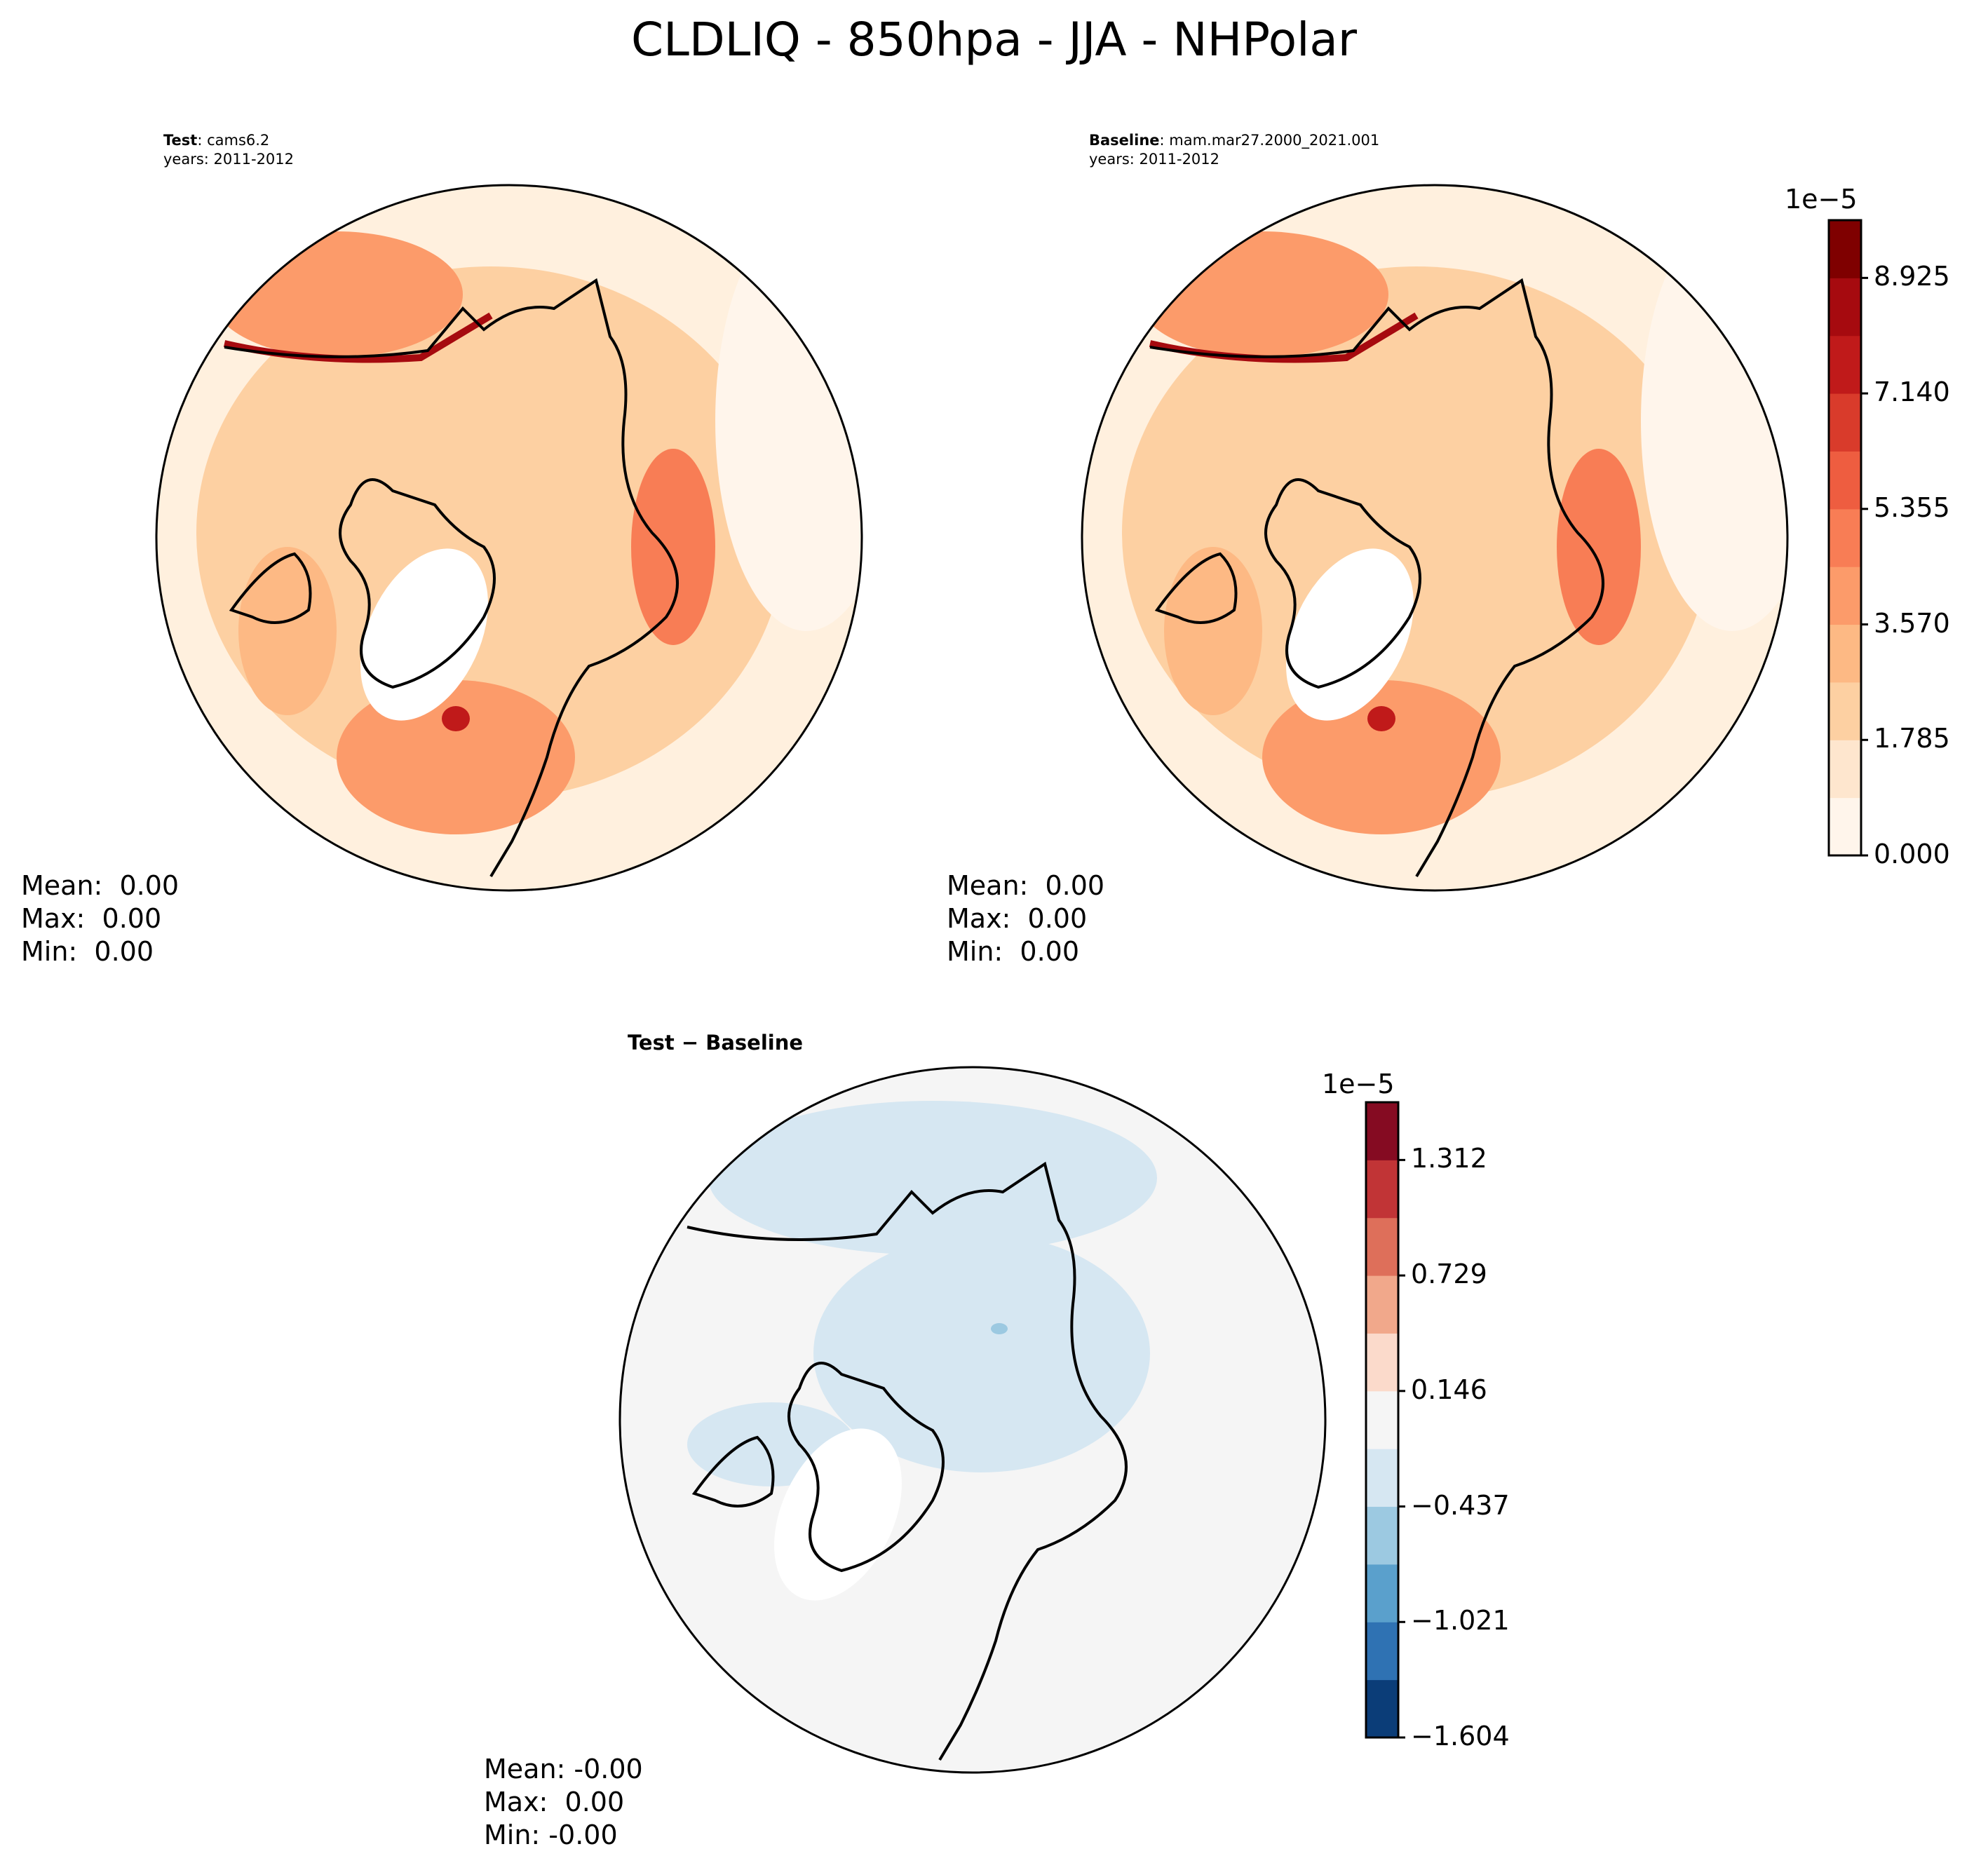 This screenshot has width=1988, height=1870. I want to click on test-label: Test, so click(180, 141).